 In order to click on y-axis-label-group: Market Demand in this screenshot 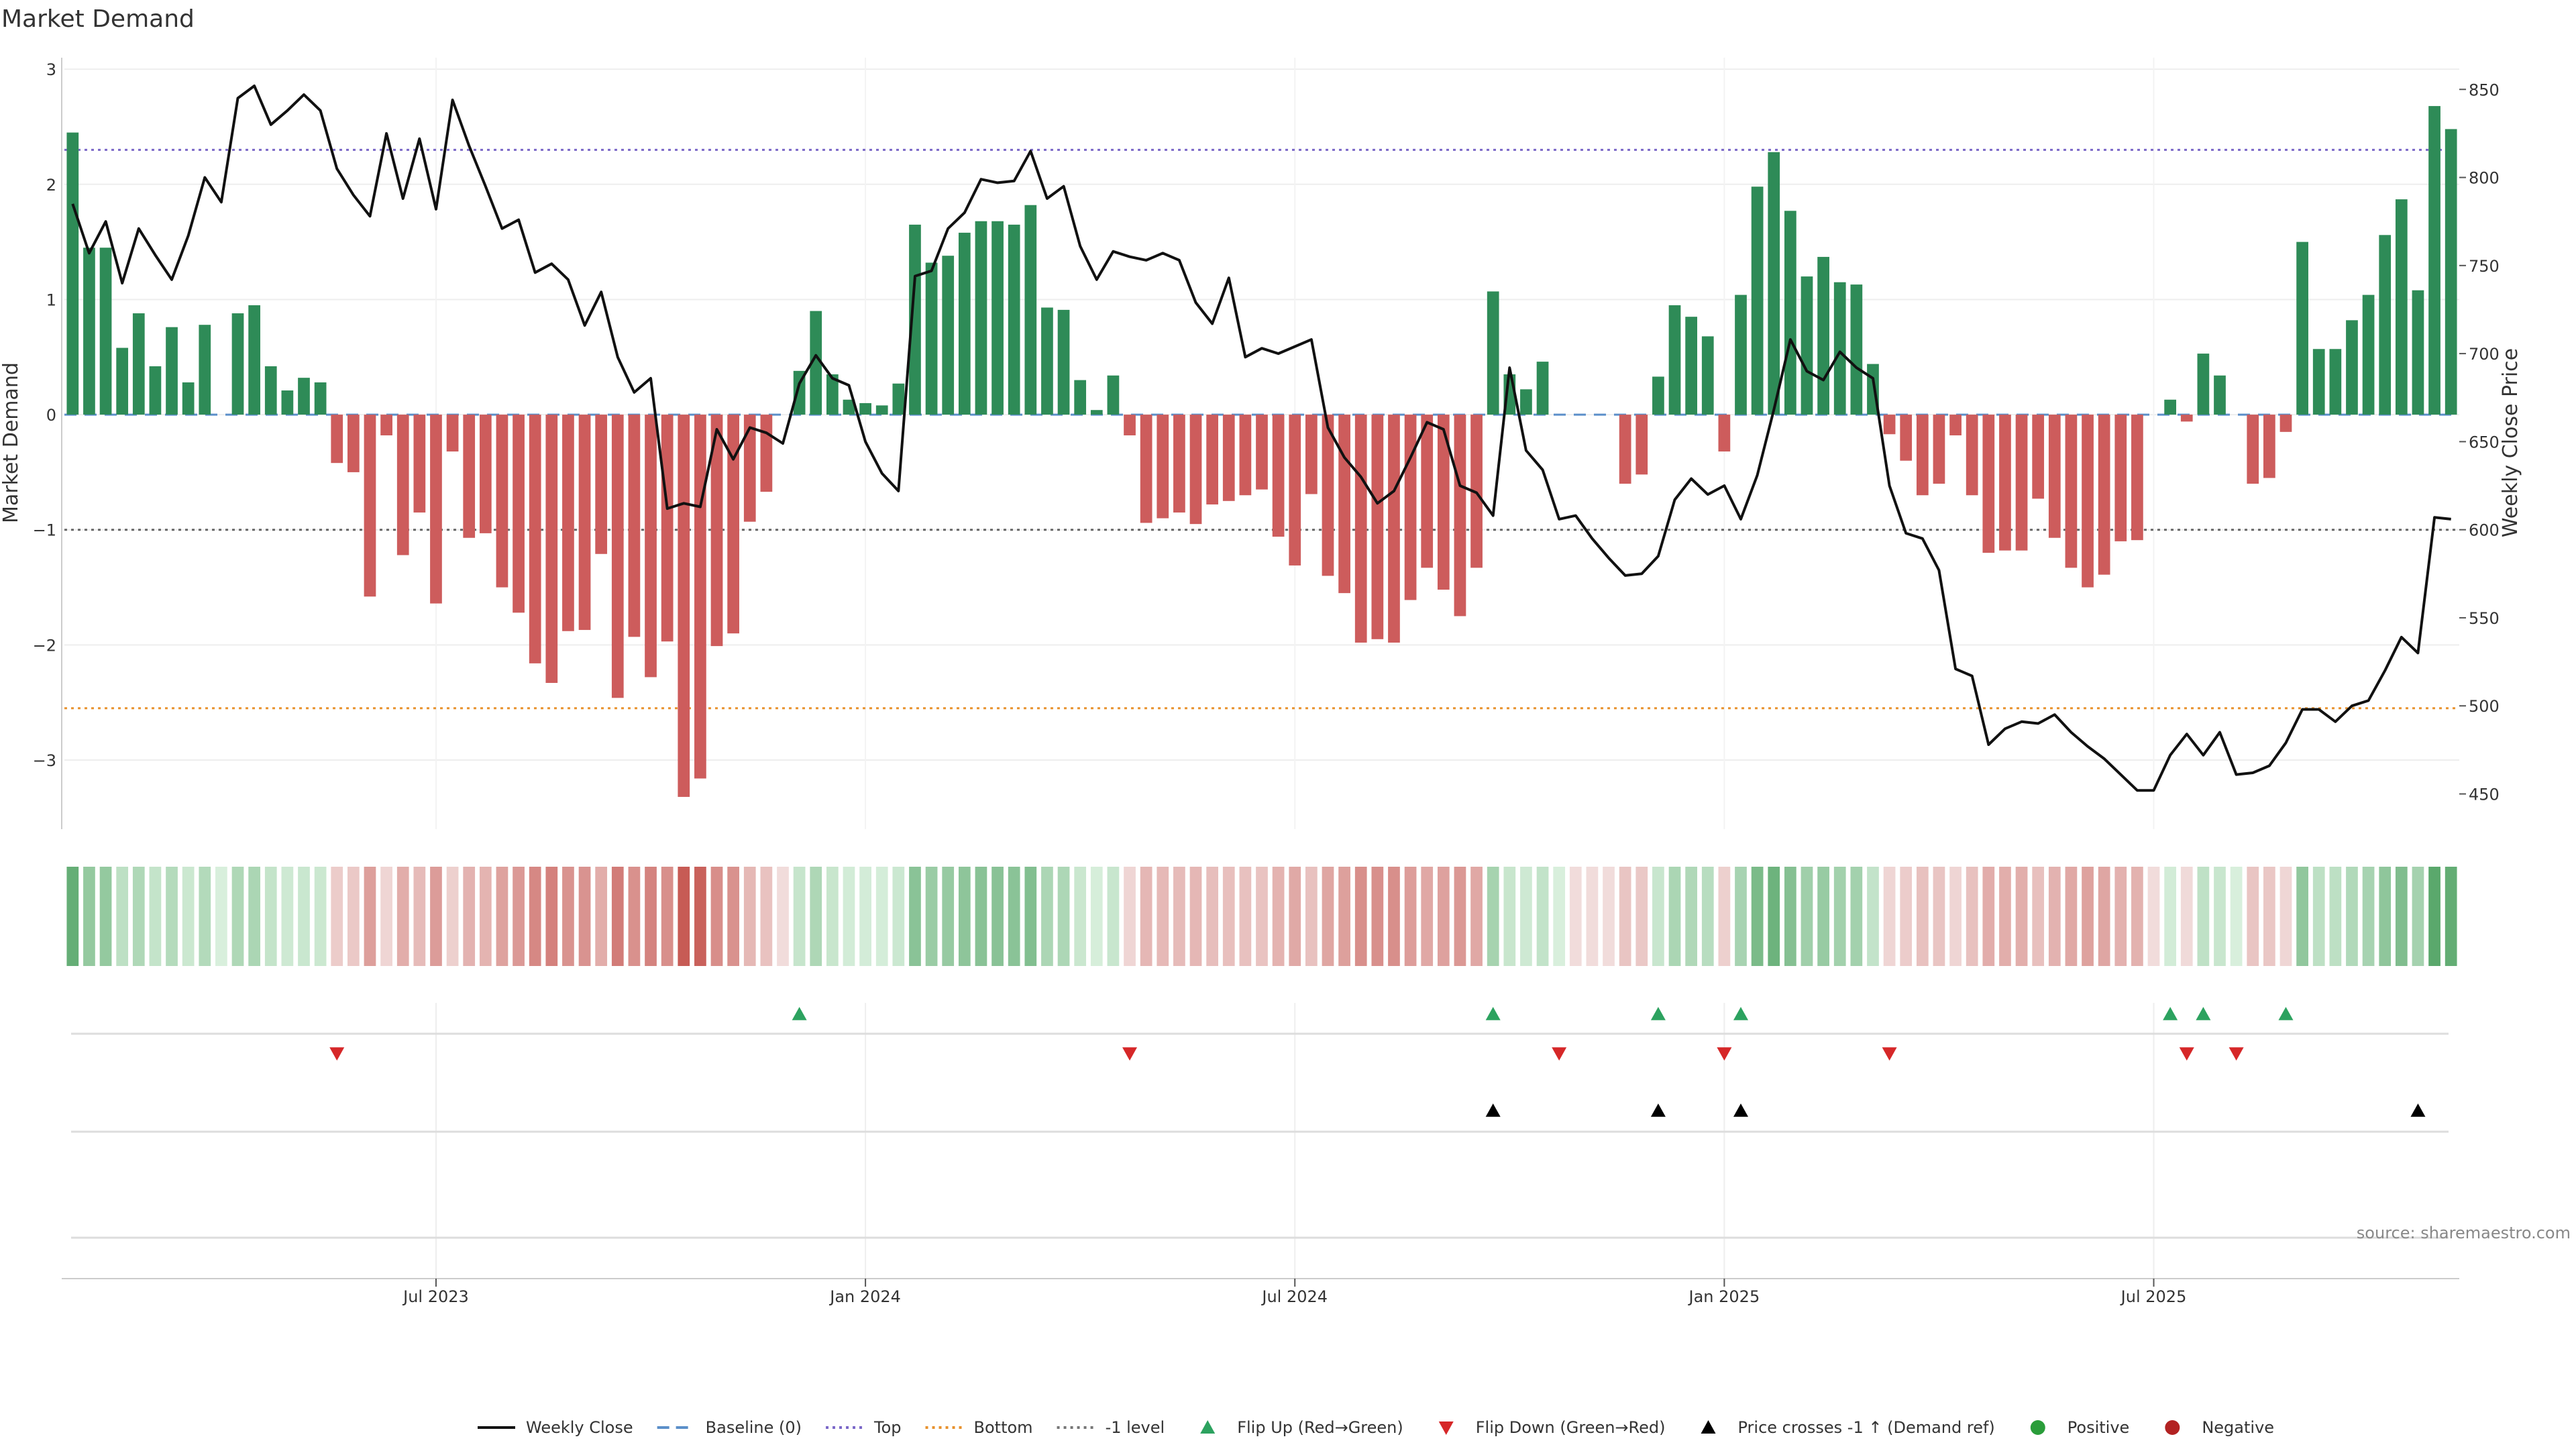, I will do `click(11, 442)`.